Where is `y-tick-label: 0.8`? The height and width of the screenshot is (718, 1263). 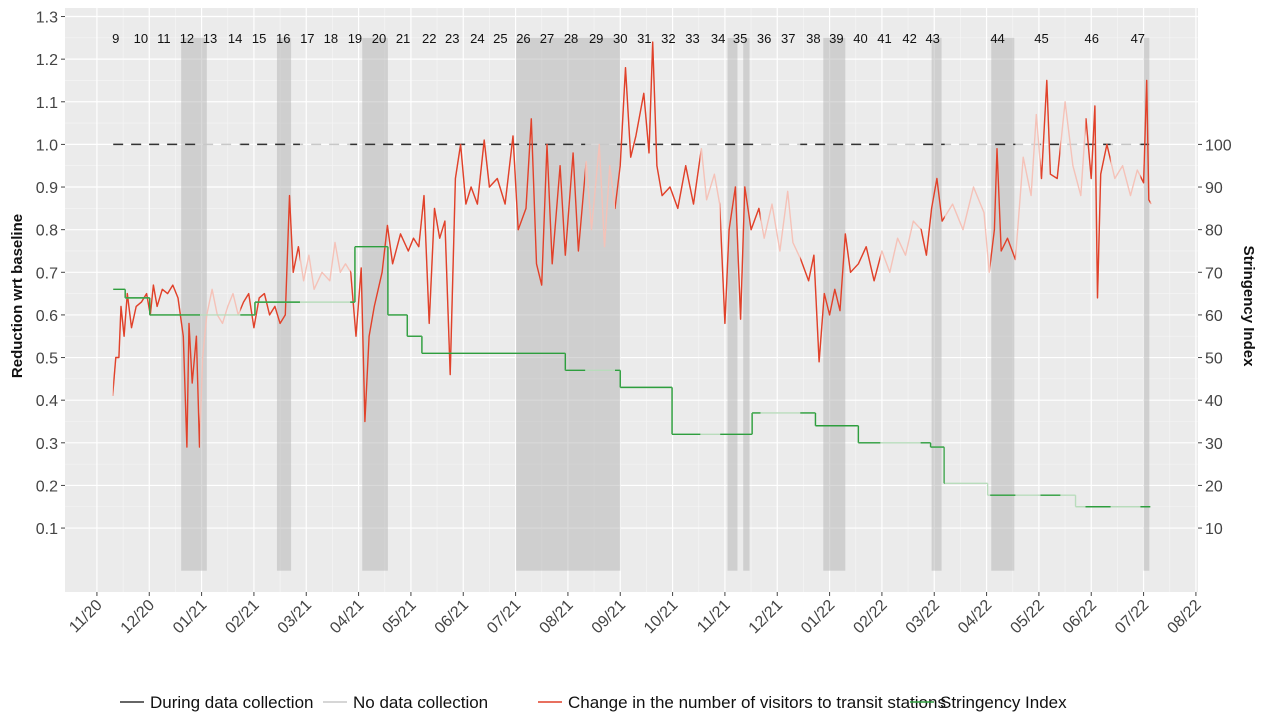 y-tick-label: 0.8 is located at coordinates (47, 231).